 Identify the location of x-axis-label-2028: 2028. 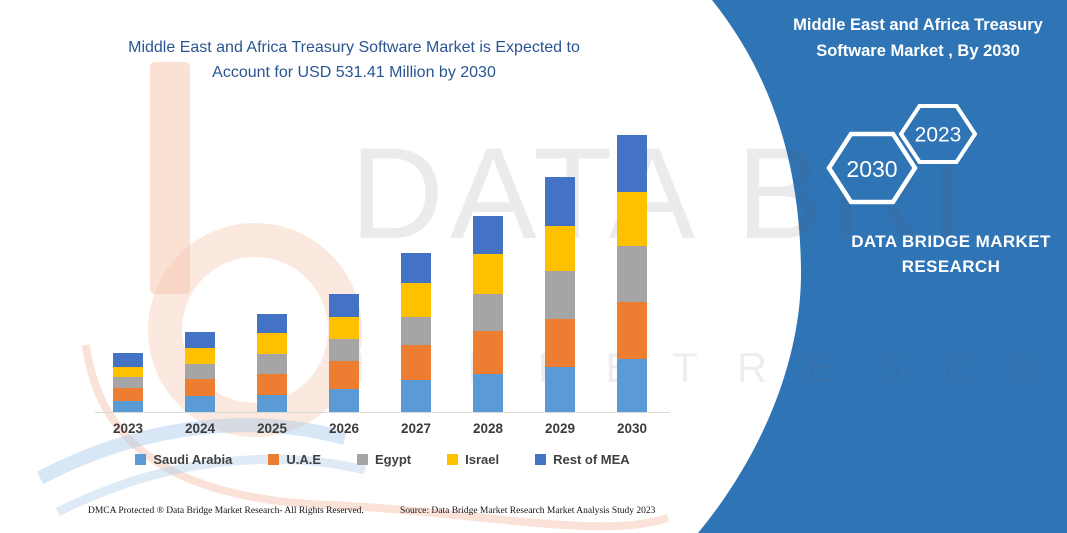
(488, 428).